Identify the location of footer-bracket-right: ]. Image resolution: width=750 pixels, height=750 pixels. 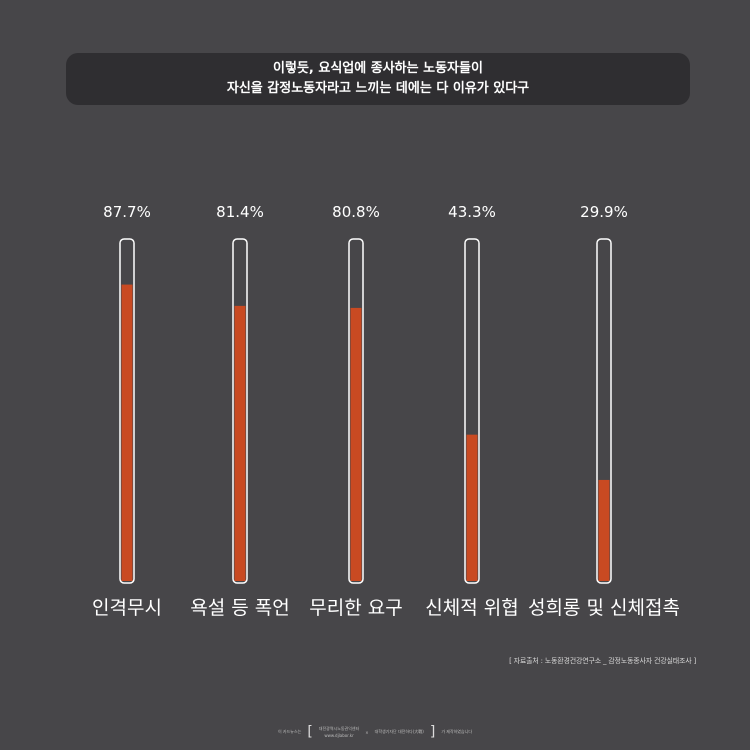
(432, 732).